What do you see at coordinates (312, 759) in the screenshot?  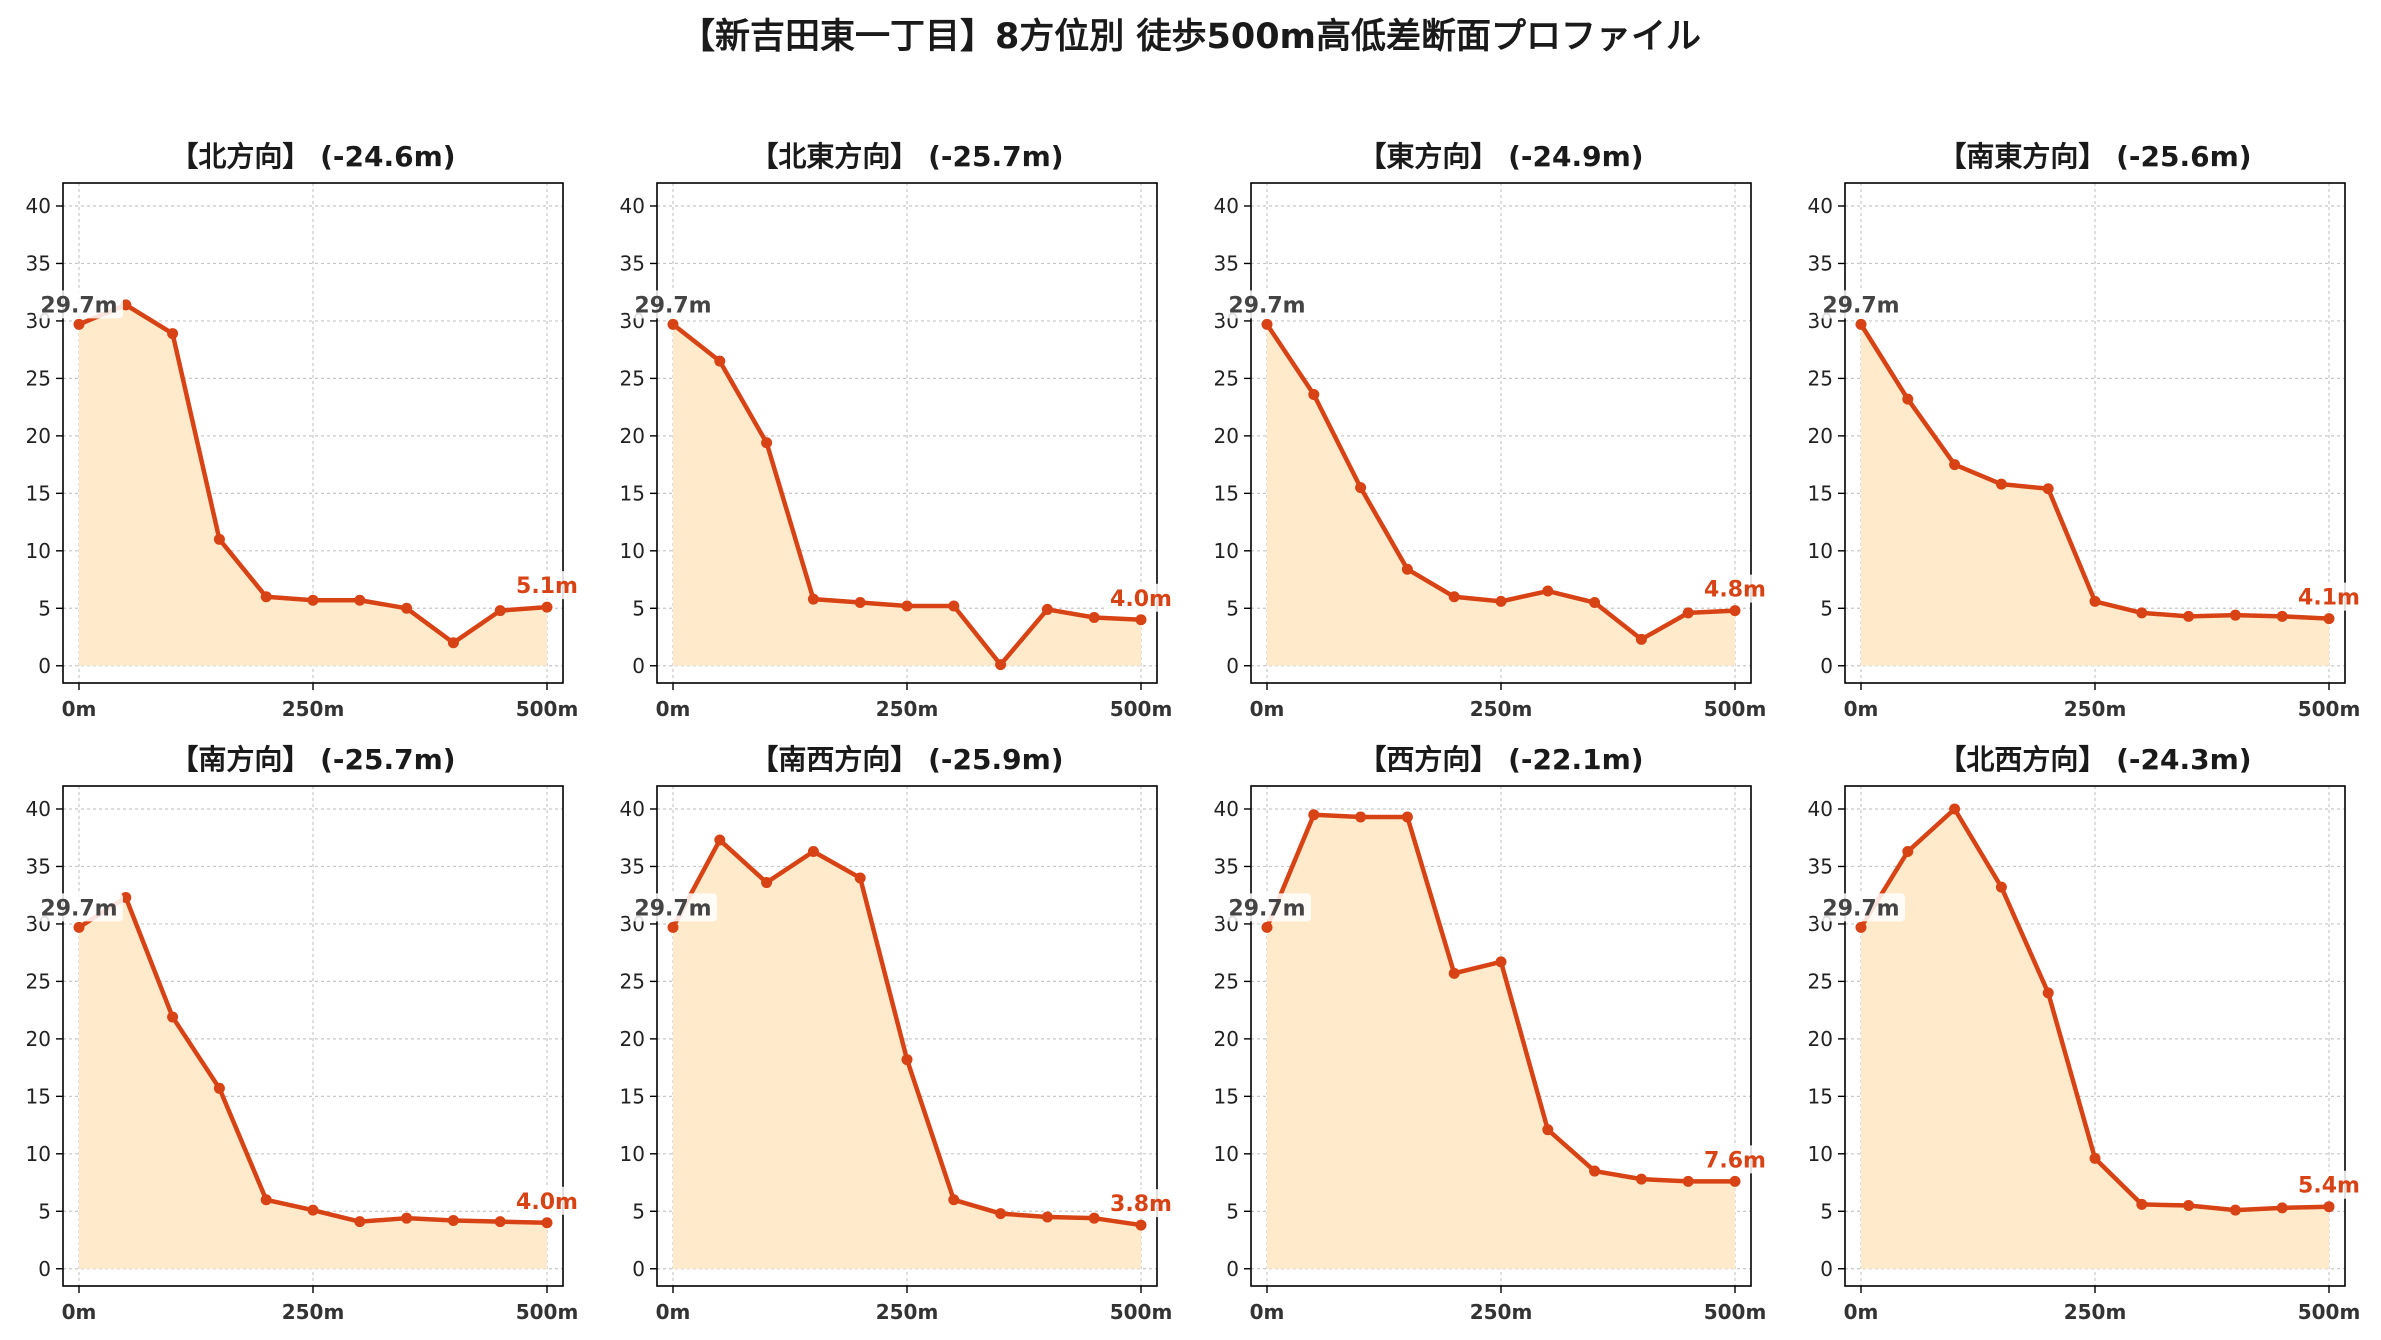 I see `panel-title: 【南方向】 (-25.7m)` at bounding box center [312, 759].